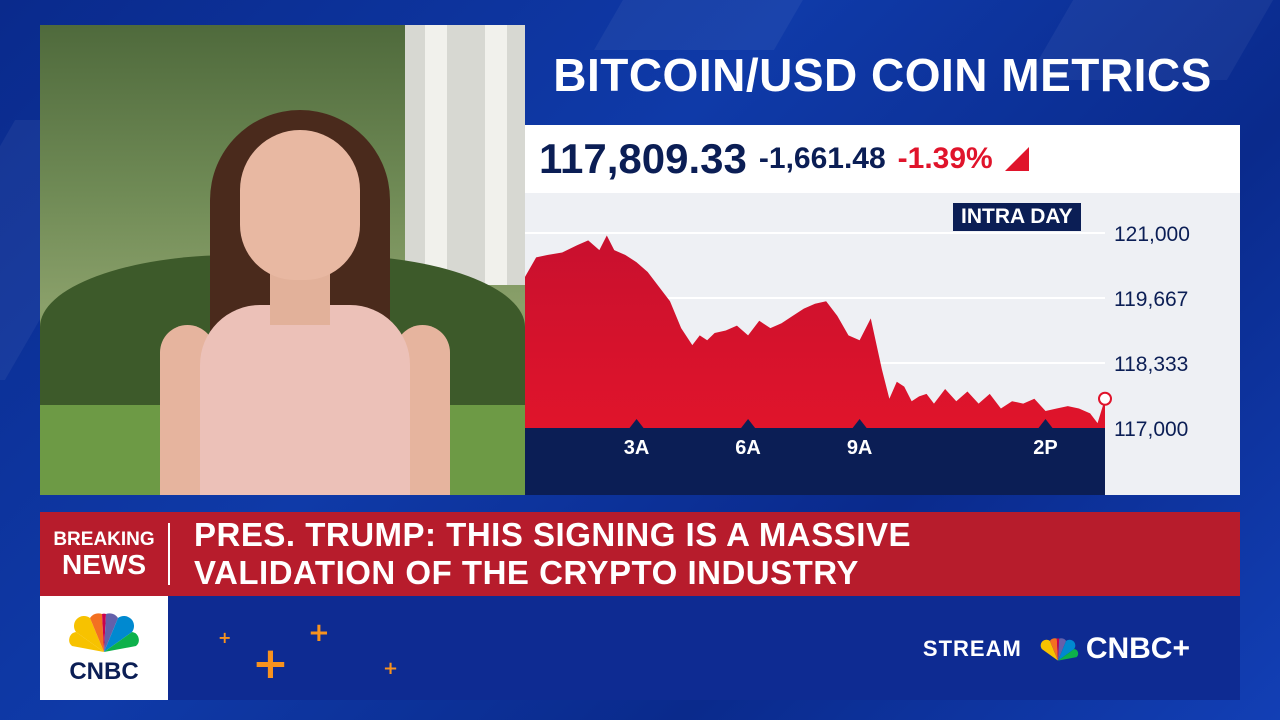 This screenshot has height=720, width=1280. I want to click on stream-promo: STREAM CNBC+, so click(1056, 649).